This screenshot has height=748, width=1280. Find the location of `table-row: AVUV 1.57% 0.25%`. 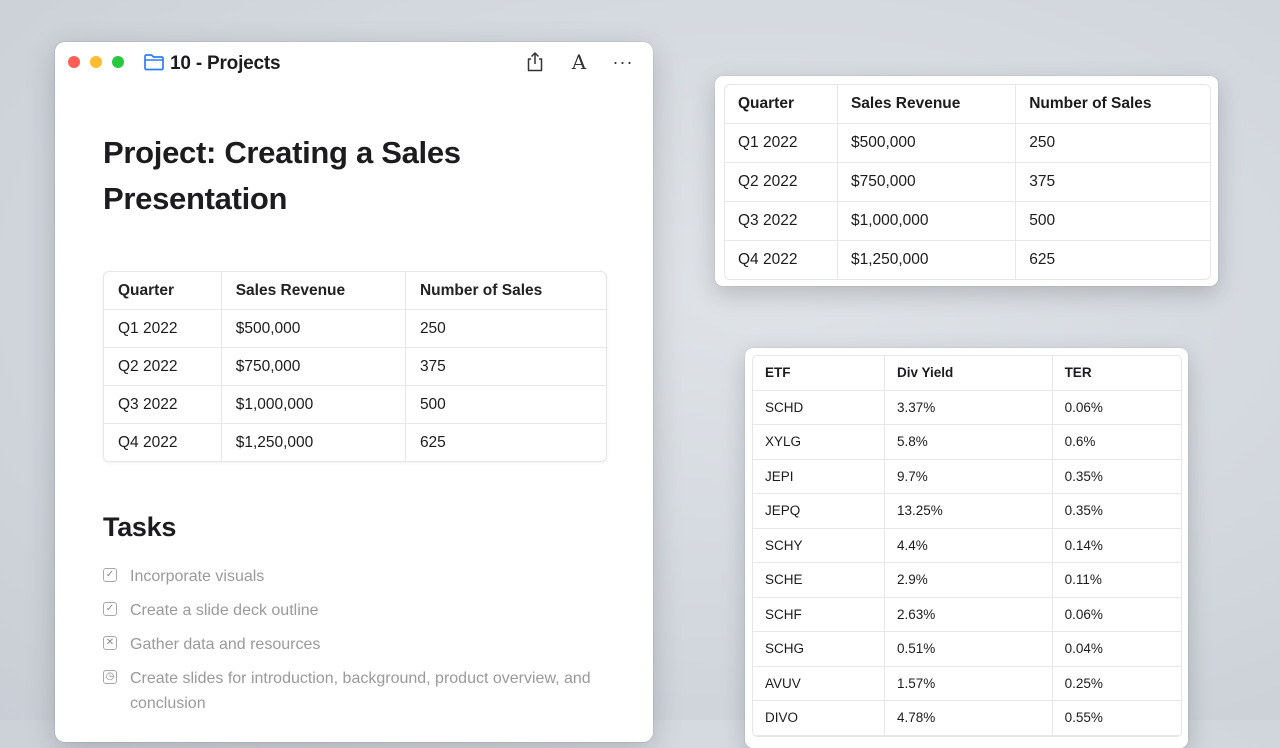

table-row: AVUV 1.57% 0.25% is located at coordinates (967, 683).